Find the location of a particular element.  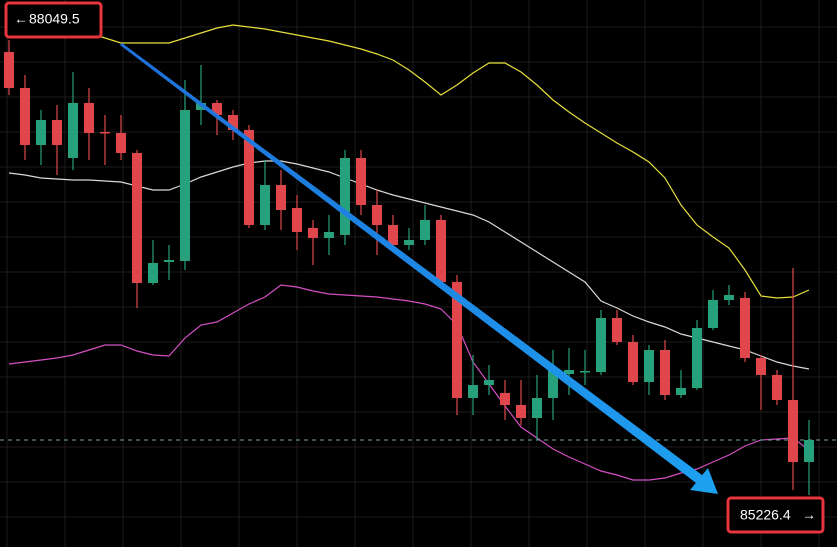

min-marker-box is located at coordinates (775, 515).